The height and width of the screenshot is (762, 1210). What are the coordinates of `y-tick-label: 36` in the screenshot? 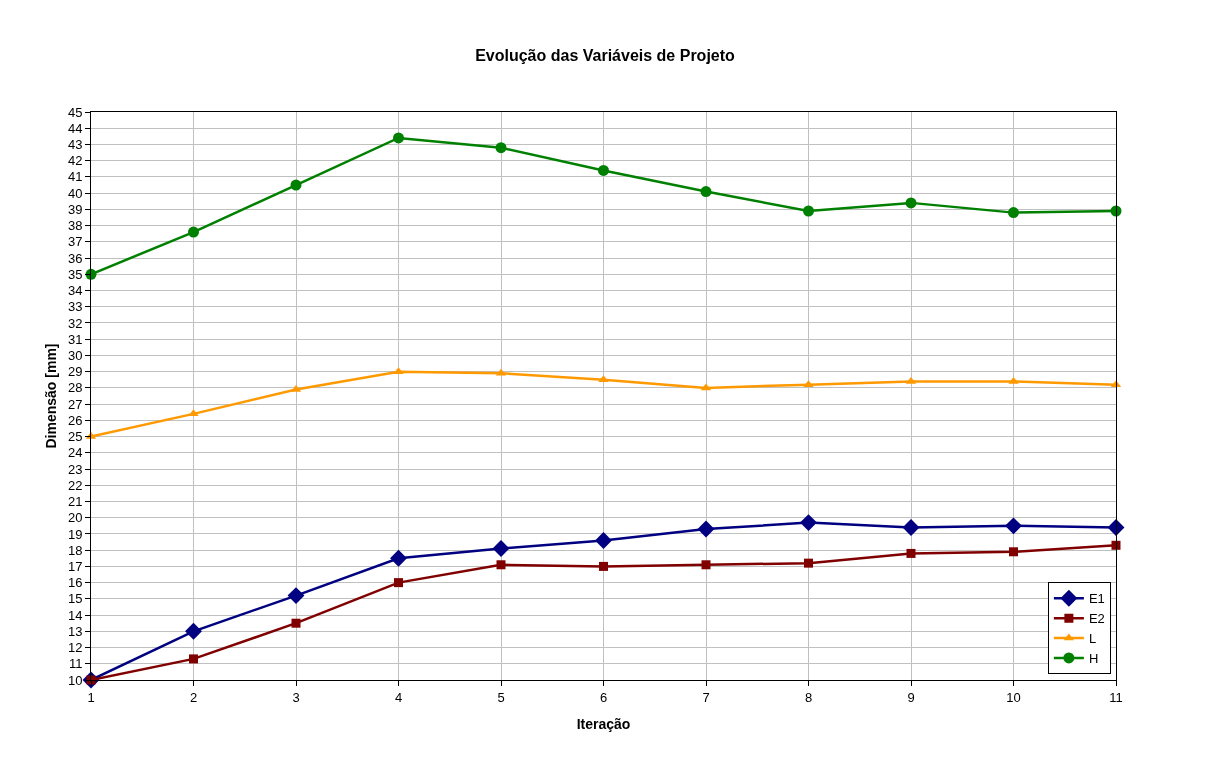 It's located at (75, 258).